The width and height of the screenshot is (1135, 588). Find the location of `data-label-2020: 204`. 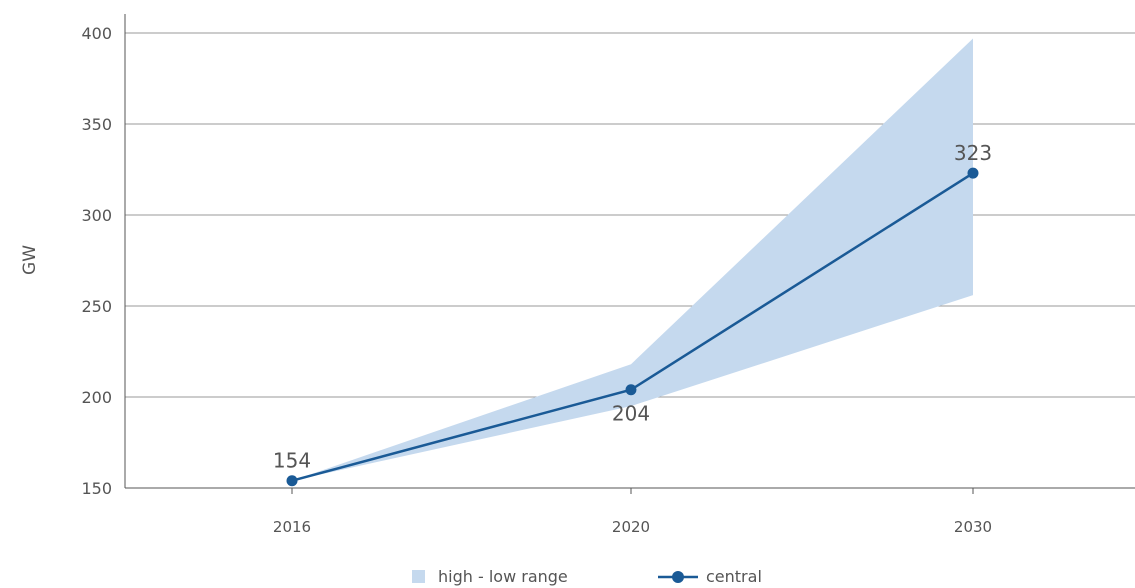

data-label-2020: 204 is located at coordinates (631, 414).